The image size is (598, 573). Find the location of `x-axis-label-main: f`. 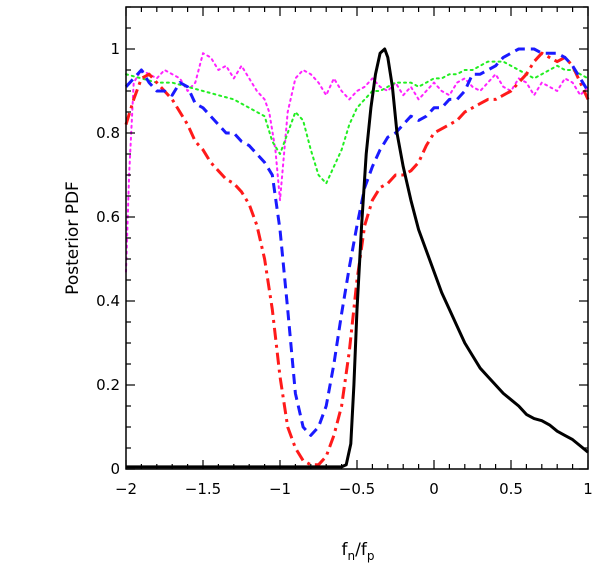

x-axis-label-main: f is located at coordinates (345, 550).